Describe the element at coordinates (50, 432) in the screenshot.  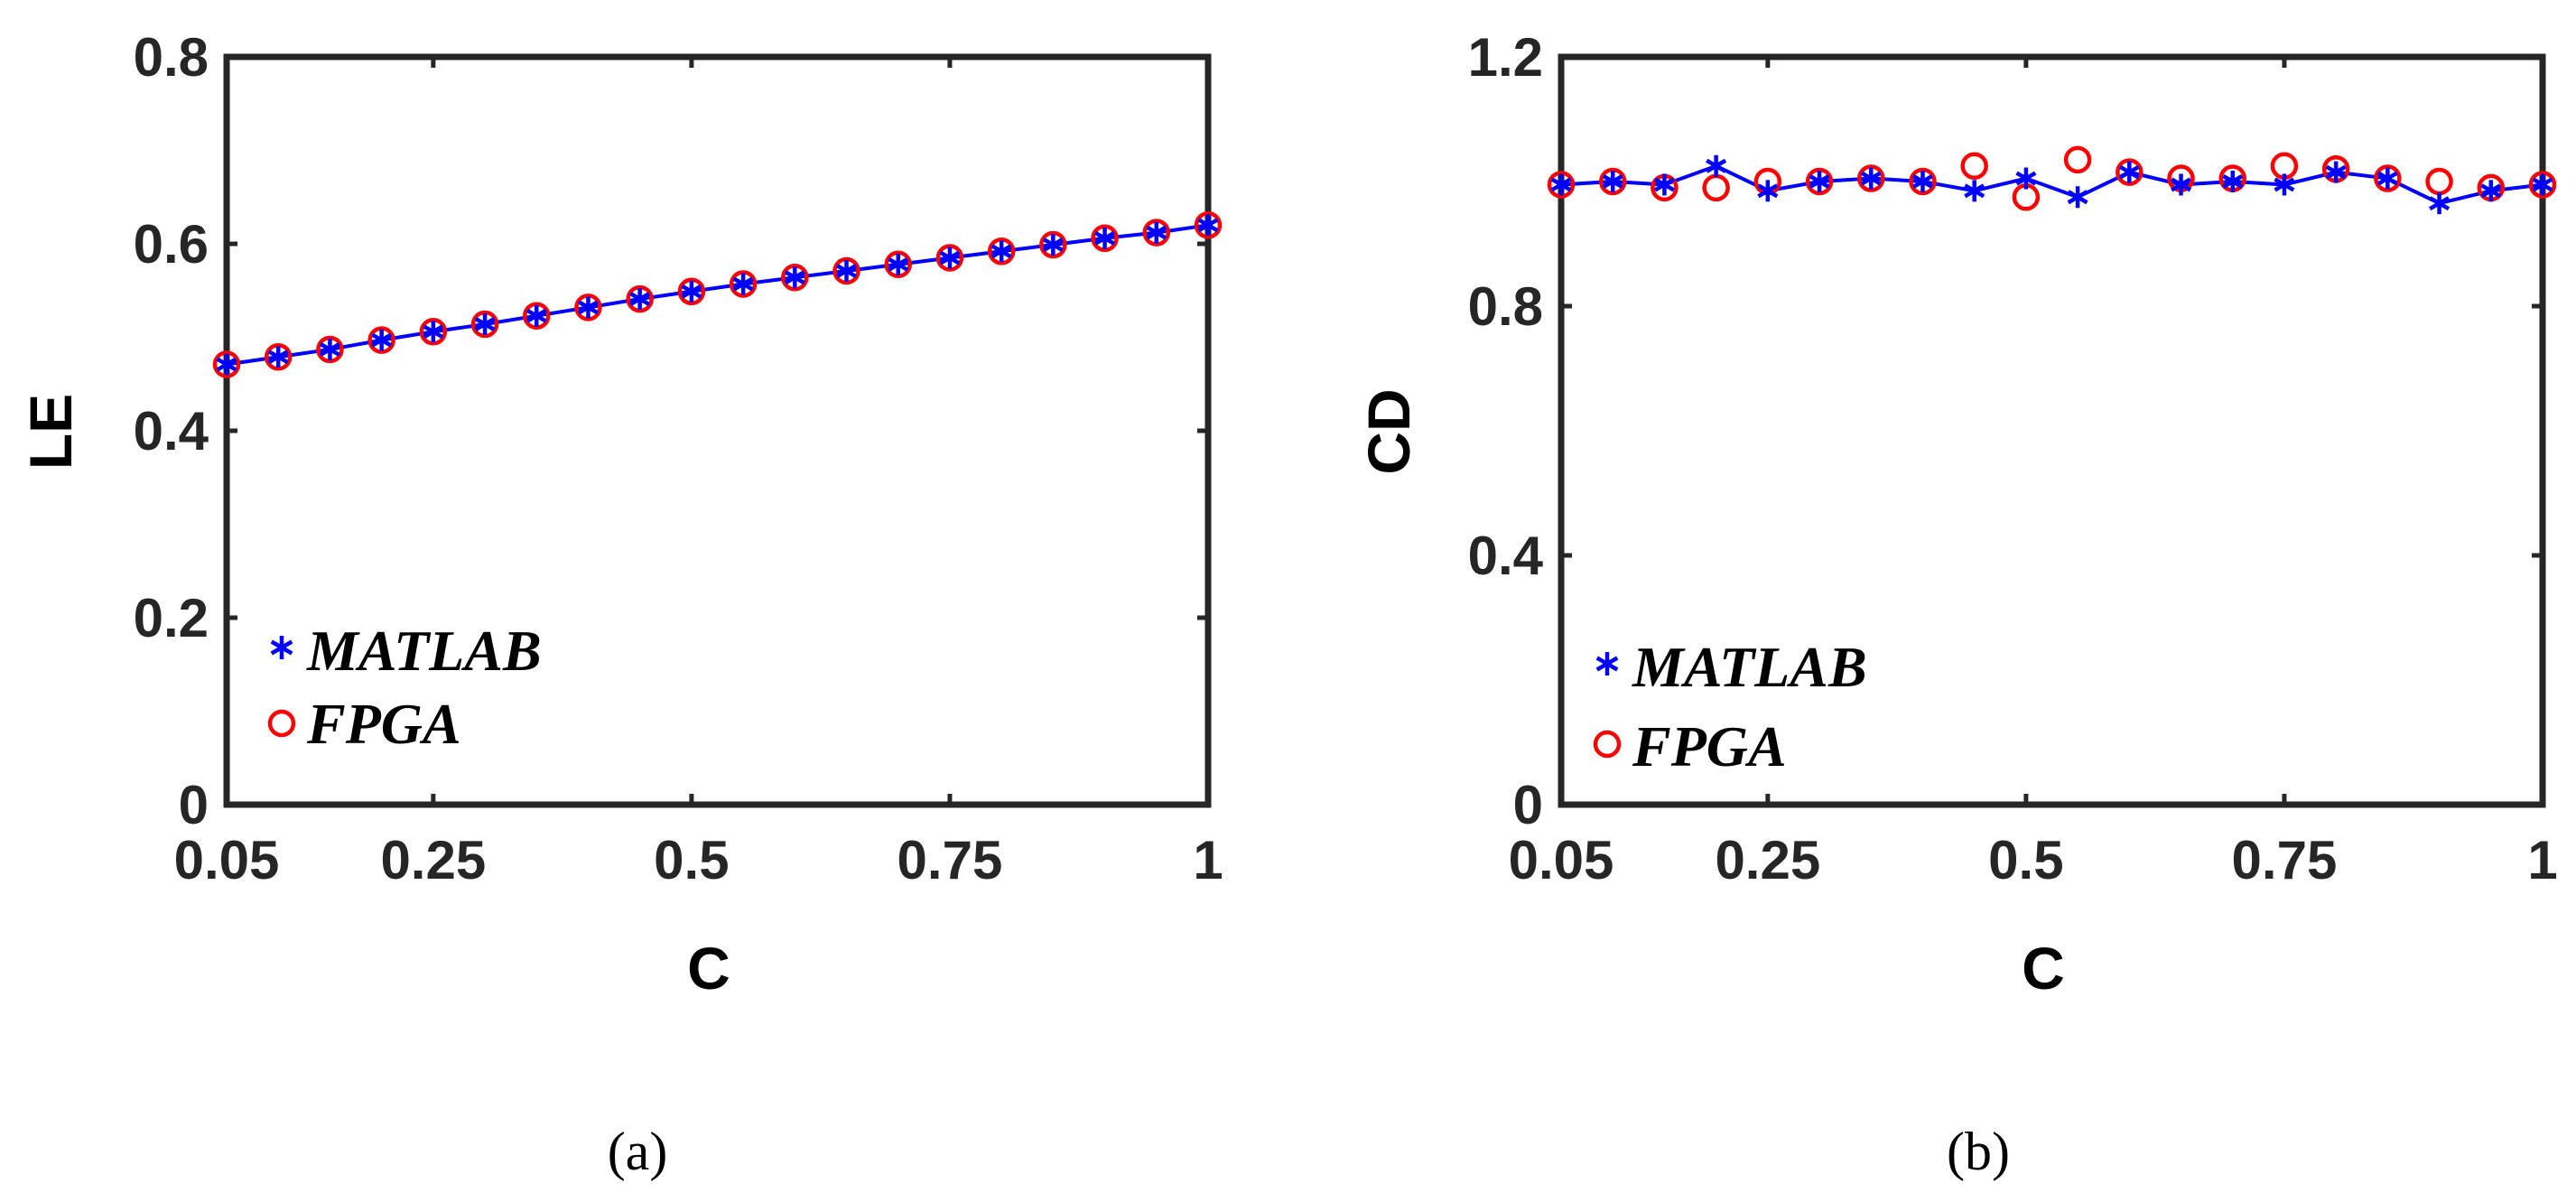
I see `y-axis-title-a: LE` at that location.